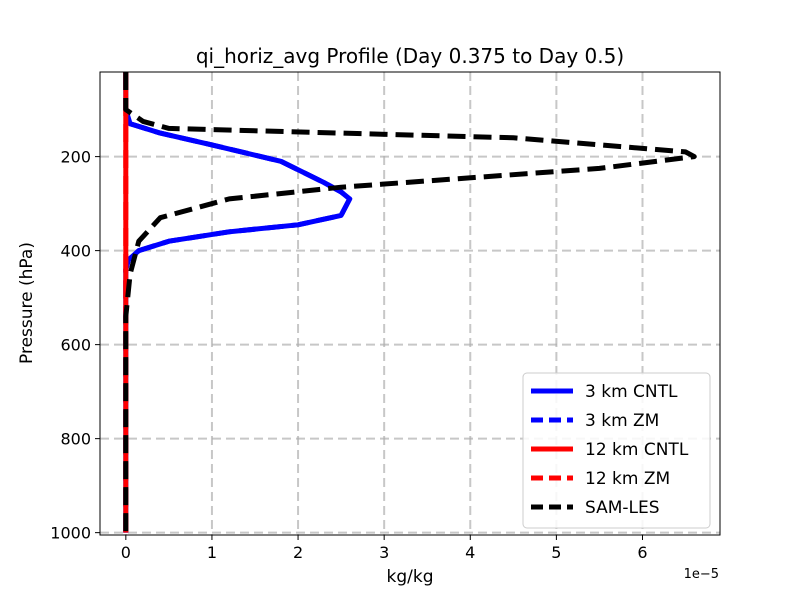 This screenshot has width=800, height=604. What do you see at coordinates (384, 552) in the screenshot?
I see `x-tick-label: 3` at bounding box center [384, 552].